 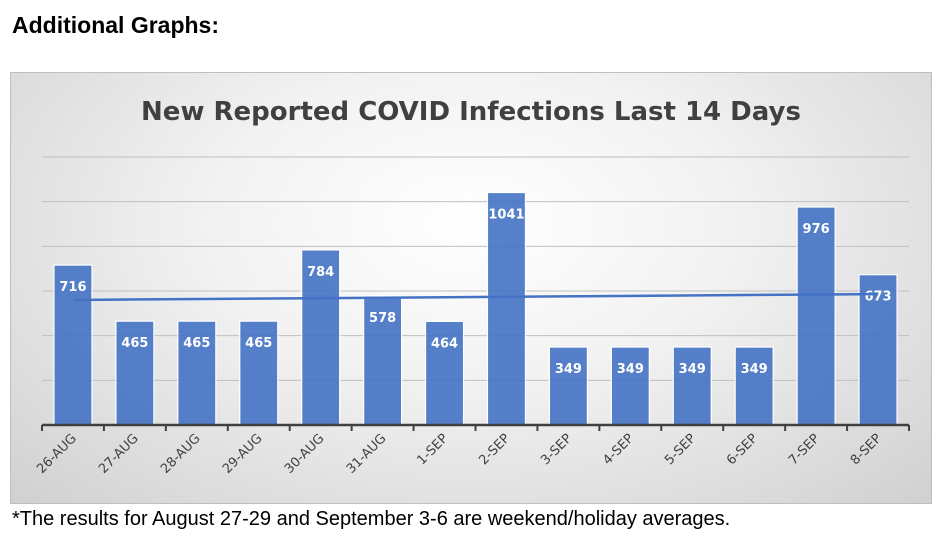 I want to click on data-label: 976, so click(x=816, y=229).